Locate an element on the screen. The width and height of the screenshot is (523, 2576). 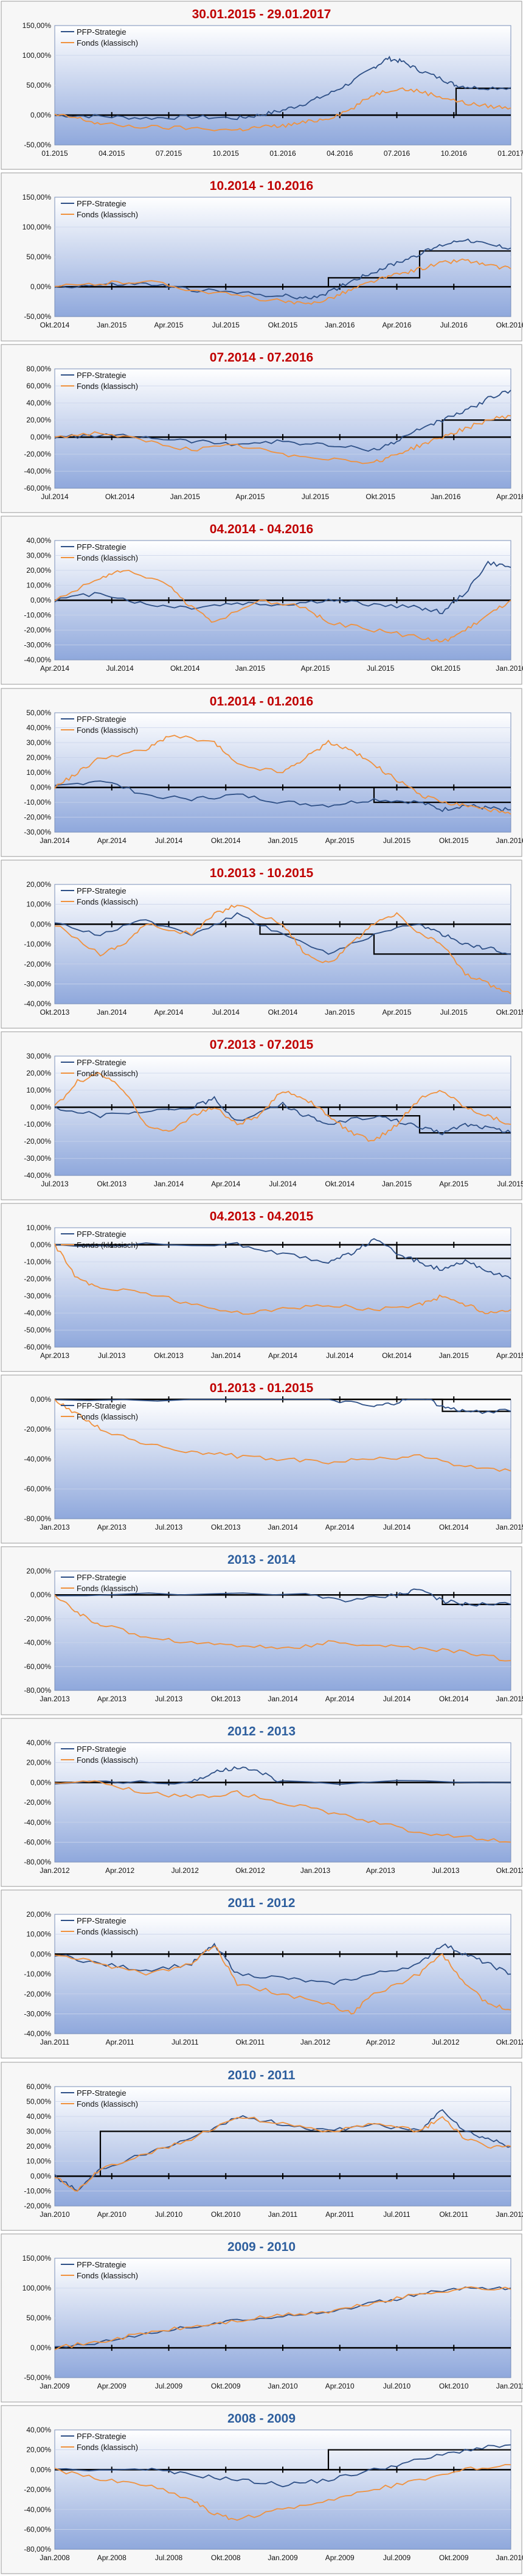
y-tick-label: -40,00% is located at coordinates (38, 2034).